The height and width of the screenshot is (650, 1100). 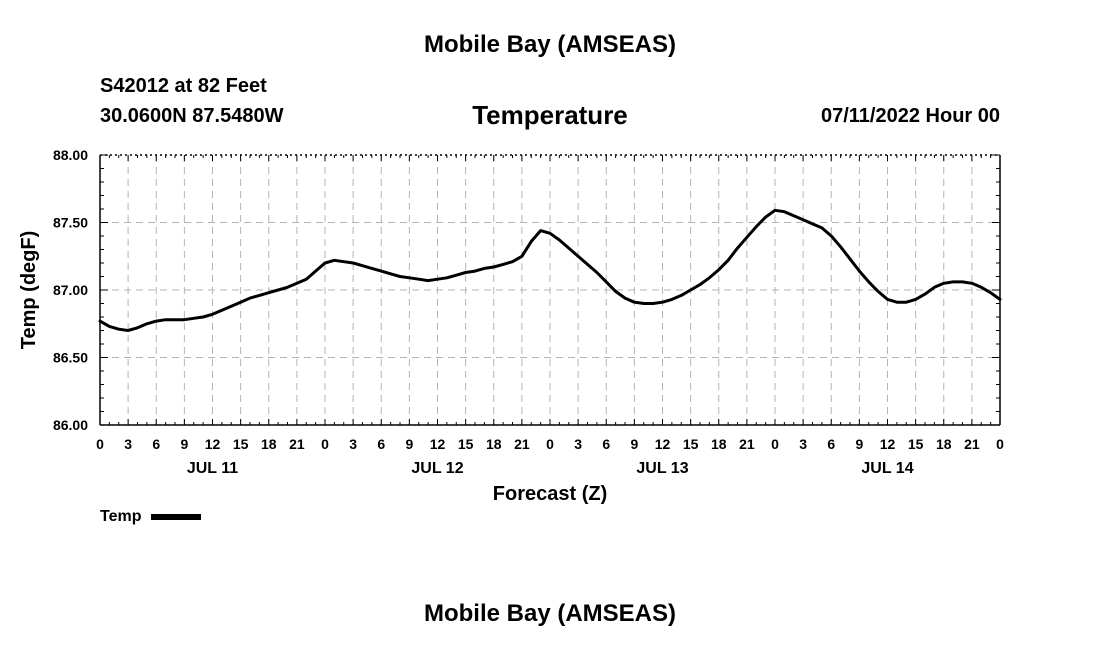 I want to click on y-tick-label: 88.00, so click(x=70, y=155).